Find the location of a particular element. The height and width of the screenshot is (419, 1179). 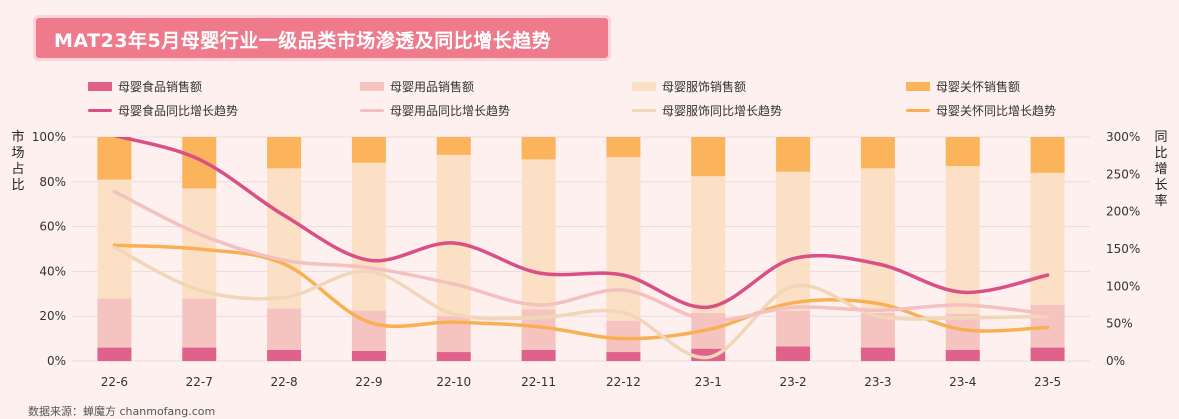

legend-label-food-growth: 母婴食品同比增长趋势 is located at coordinates (178, 110).